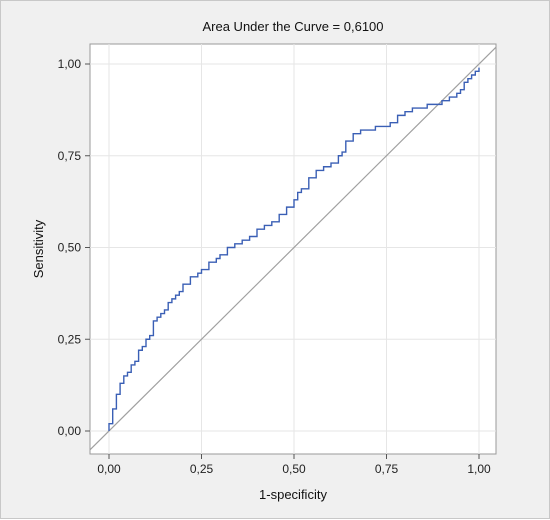 The image size is (550, 520). What do you see at coordinates (70, 248) in the screenshot?
I see `y-tick-label-2: 0,50` at bounding box center [70, 248].